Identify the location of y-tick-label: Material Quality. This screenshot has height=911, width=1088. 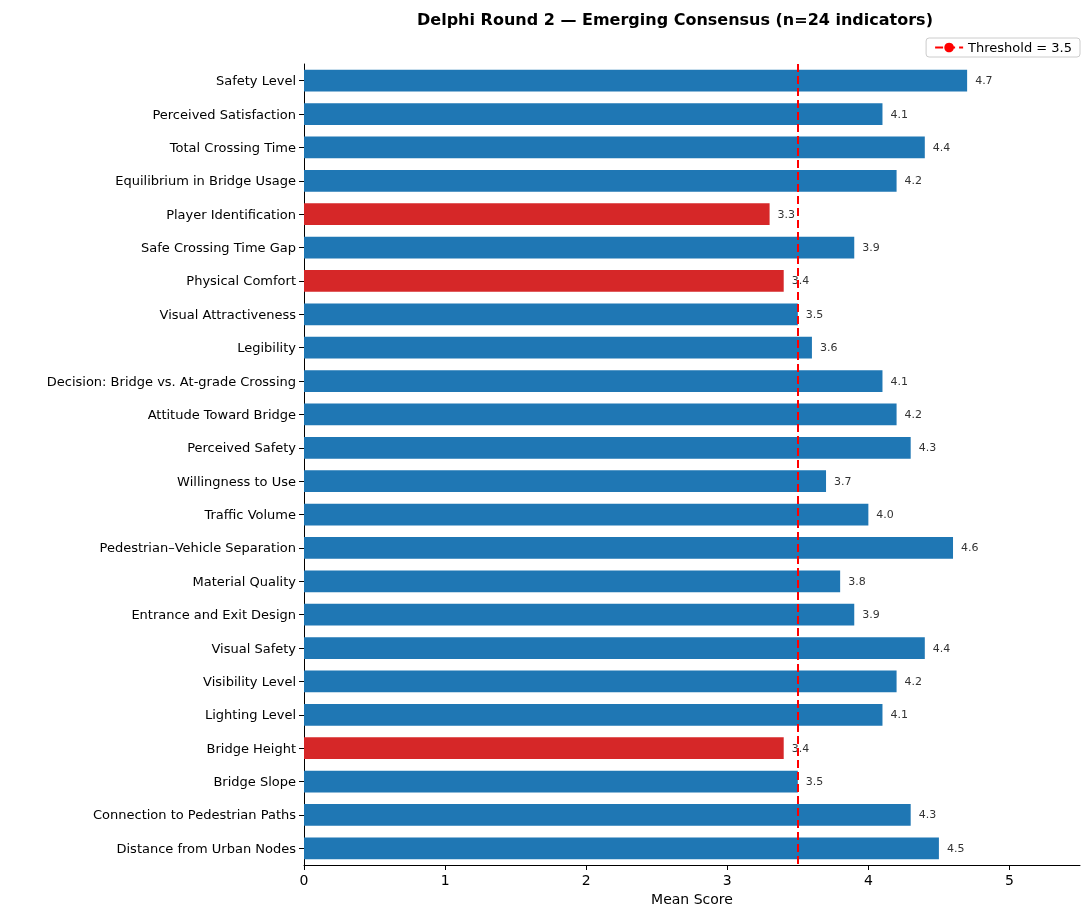
(244, 581).